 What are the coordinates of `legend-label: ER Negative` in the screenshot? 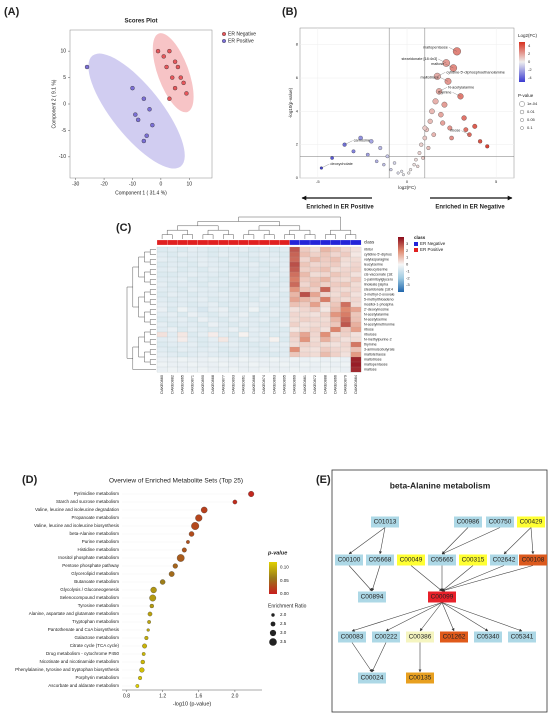 It's located at (433, 243).